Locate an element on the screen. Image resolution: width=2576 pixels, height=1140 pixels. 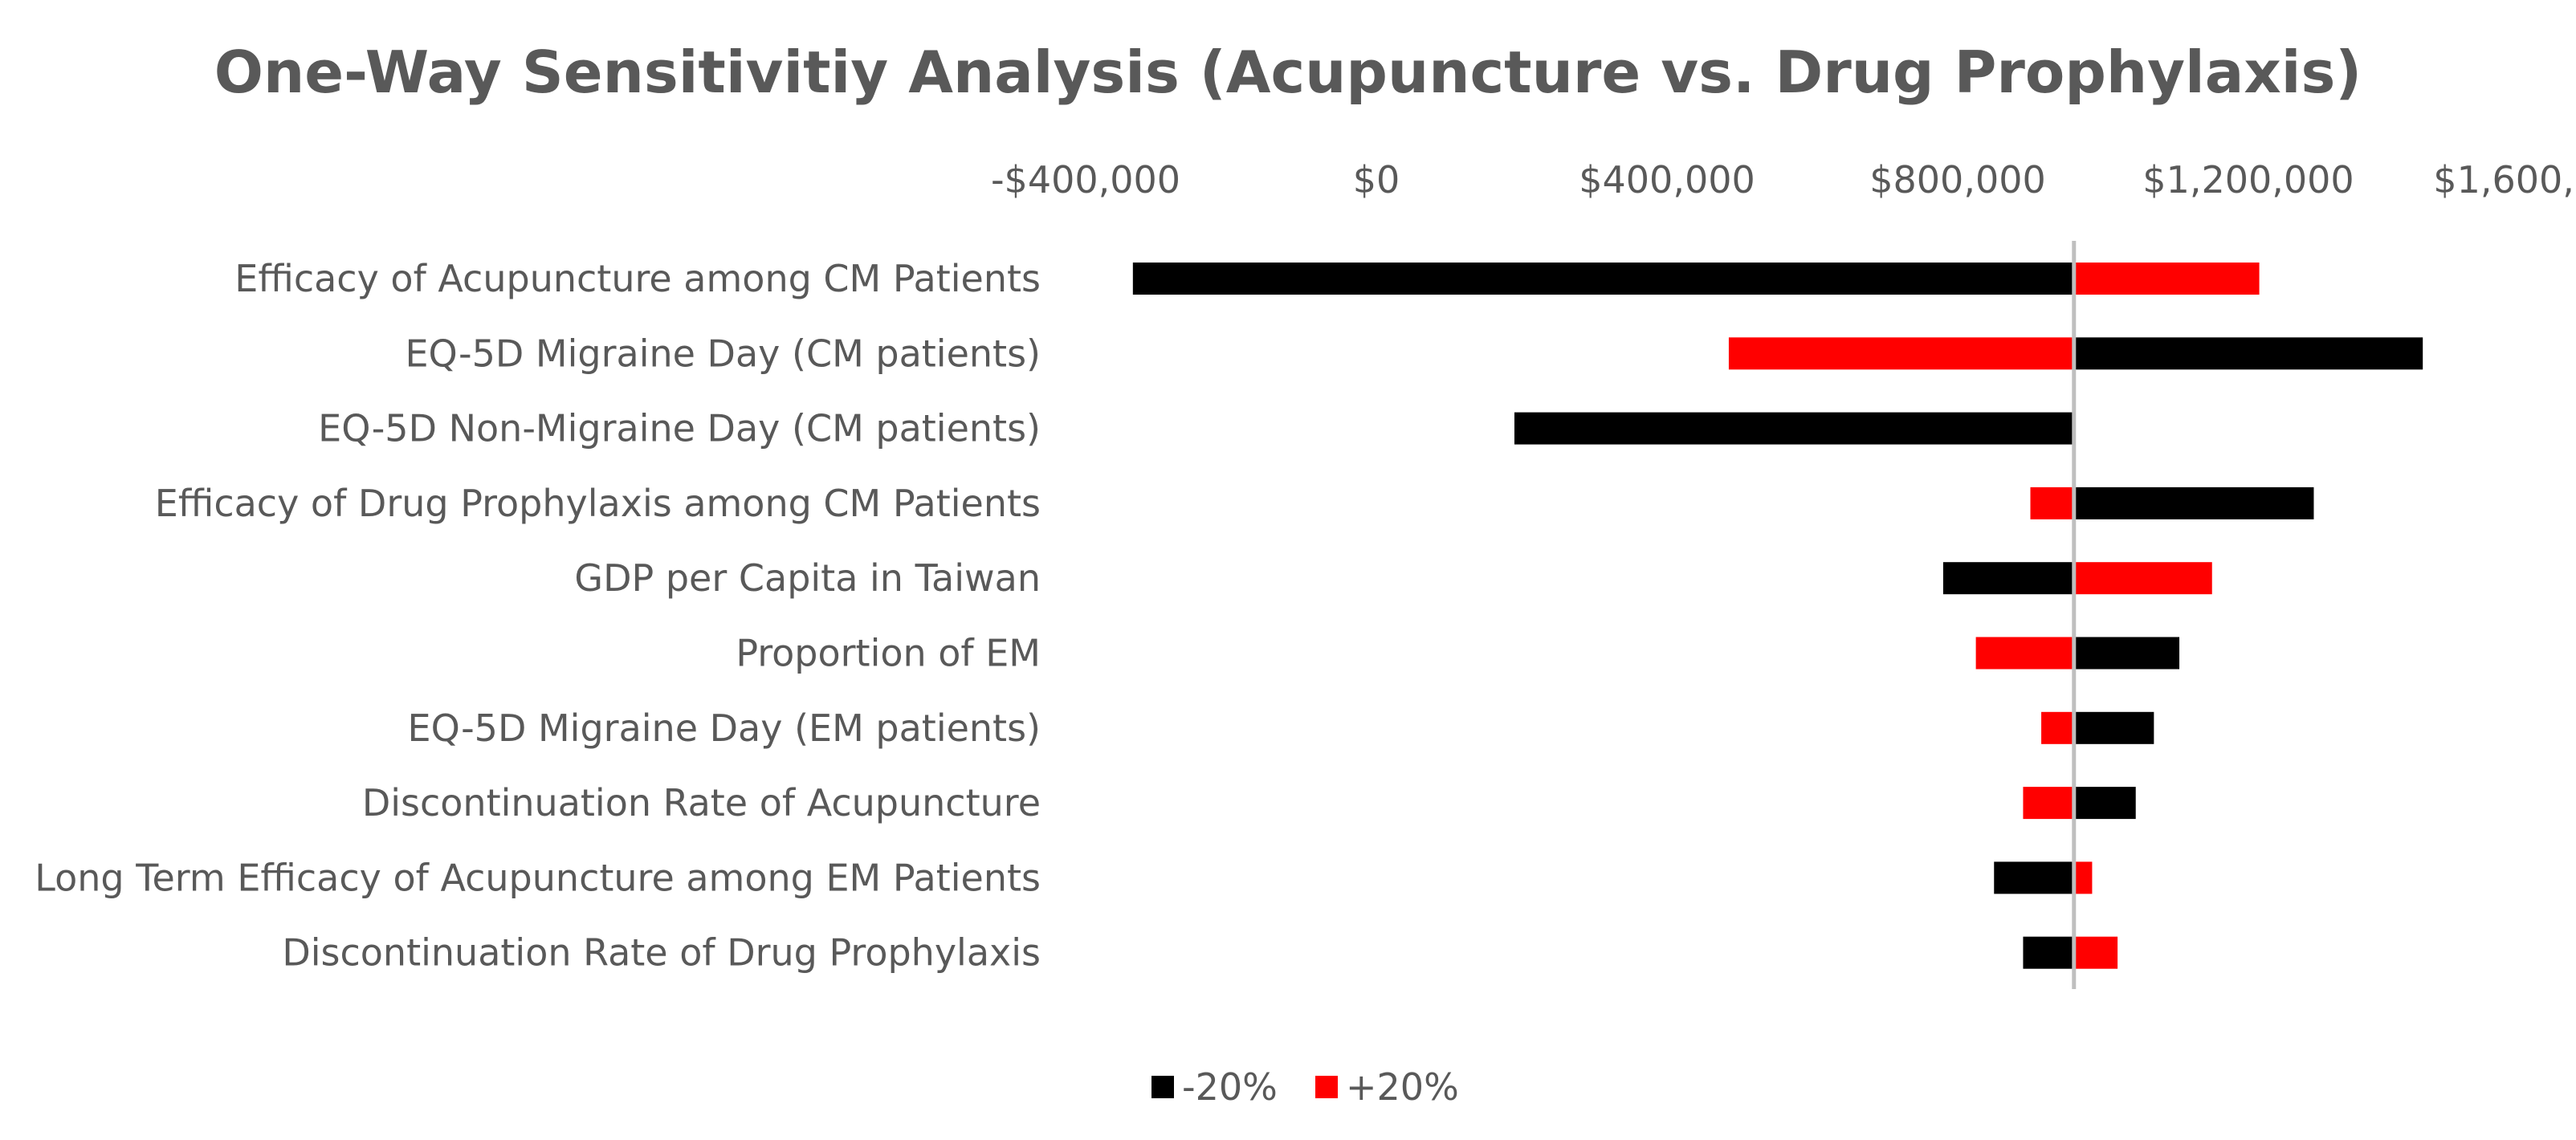
category-label: EQ-5D Migraine Day (CM patients) is located at coordinates (723, 354).